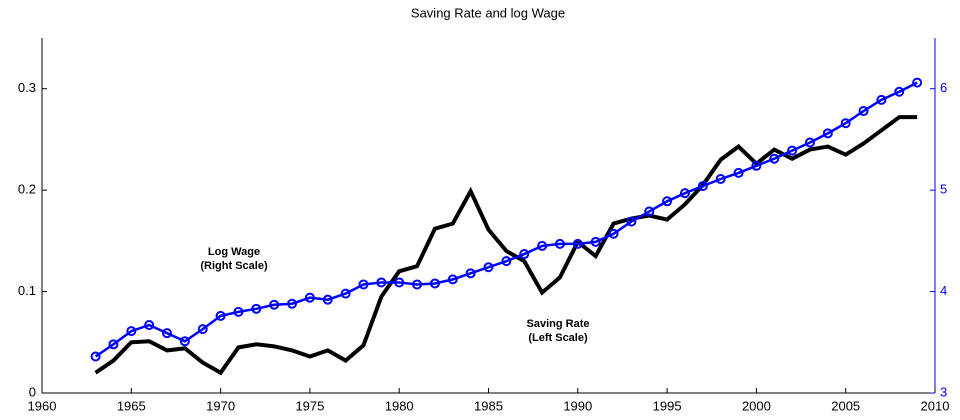  What do you see at coordinates (943, 189) in the screenshot?
I see `y2-tick-label: 5` at bounding box center [943, 189].